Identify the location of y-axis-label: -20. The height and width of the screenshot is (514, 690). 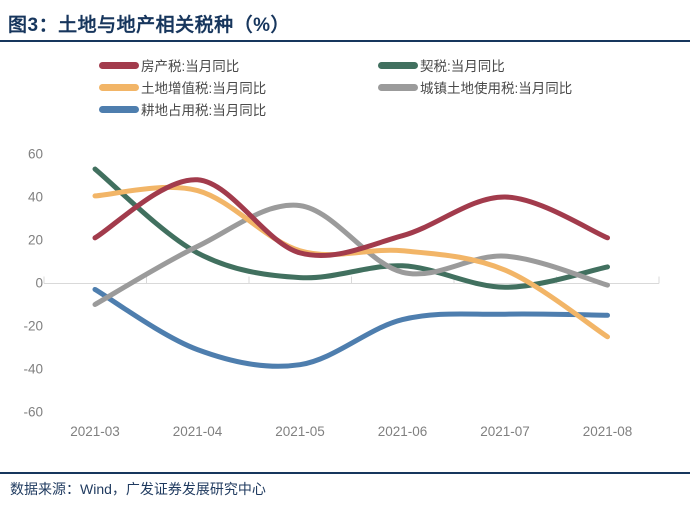
(33, 326).